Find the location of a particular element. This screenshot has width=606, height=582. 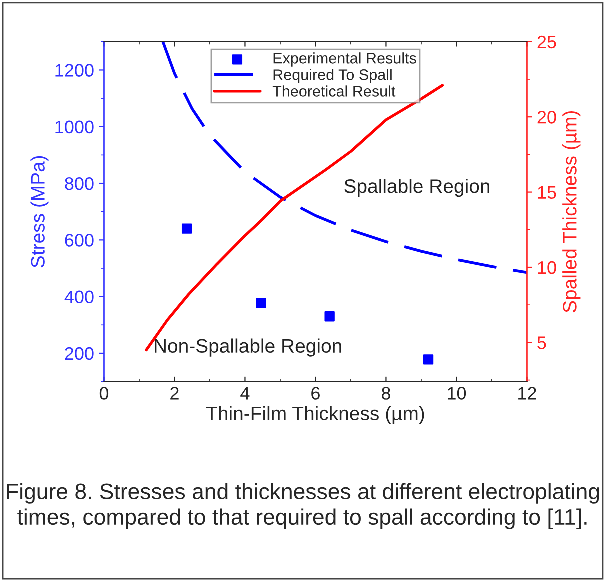

y-tick-label: 1000 is located at coordinates (75, 127).